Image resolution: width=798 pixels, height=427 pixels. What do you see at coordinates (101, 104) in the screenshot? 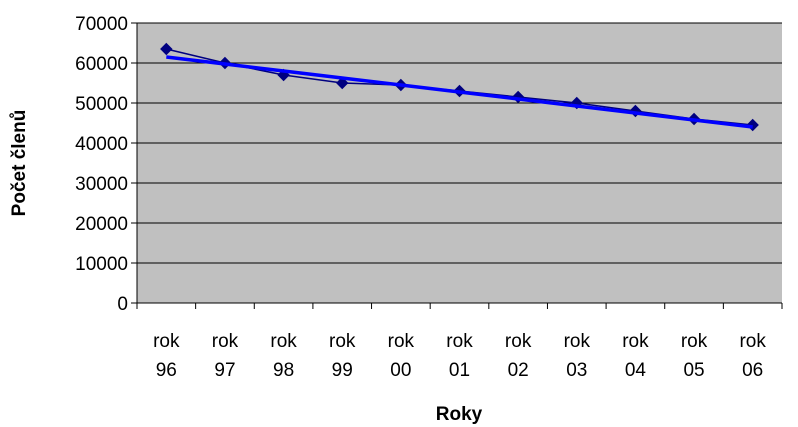
I see `y-tick-label: 50000` at bounding box center [101, 104].